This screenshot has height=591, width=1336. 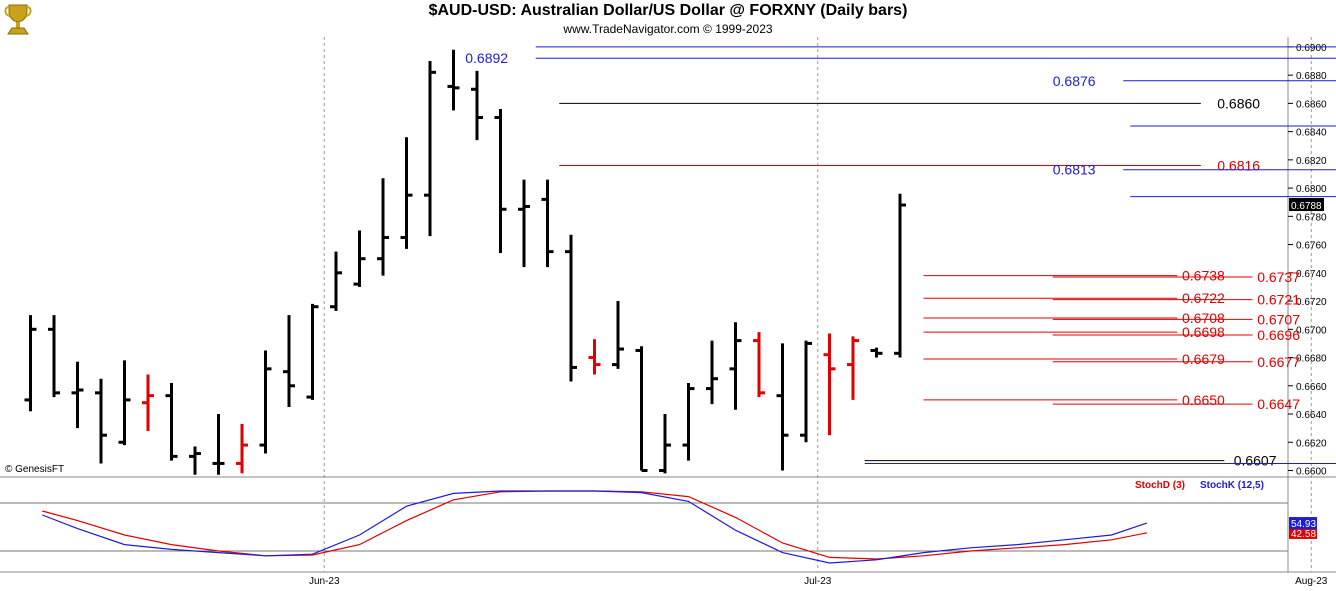 I want to click on price-tick-label-5: 0.6700, so click(x=1311, y=330).